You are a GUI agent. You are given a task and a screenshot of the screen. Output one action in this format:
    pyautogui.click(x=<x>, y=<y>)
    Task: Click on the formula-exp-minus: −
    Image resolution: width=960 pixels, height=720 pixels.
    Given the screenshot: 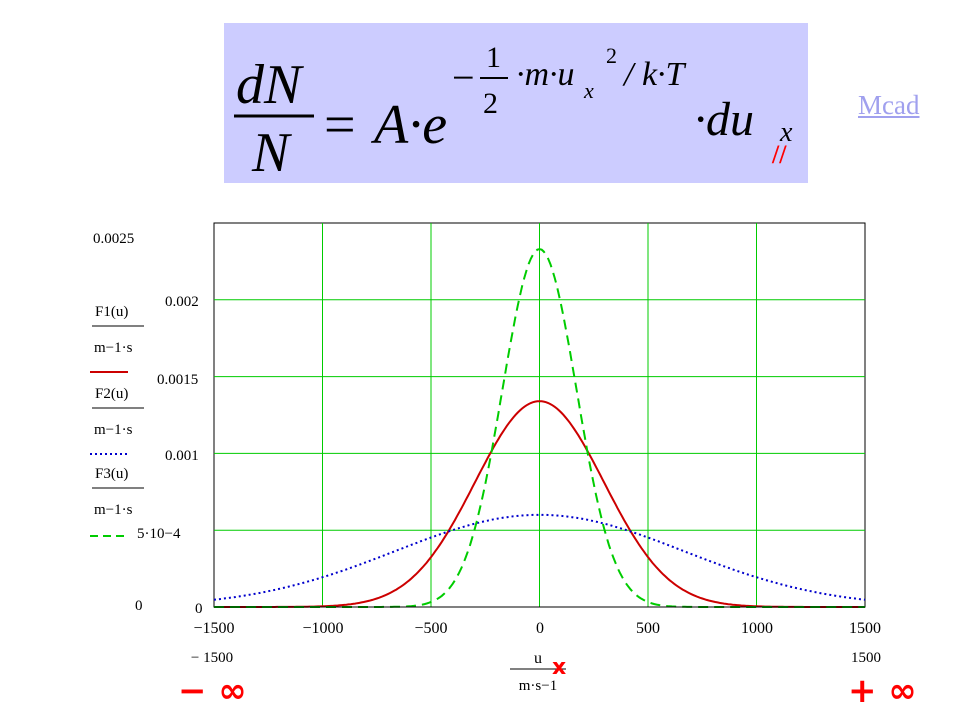 What is the action you would take?
    pyautogui.click(x=463, y=77)
    